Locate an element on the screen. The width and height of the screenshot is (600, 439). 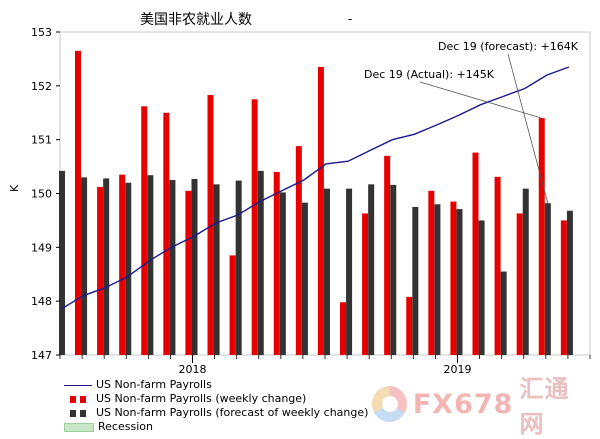
legend-item-recession: Recession is located at coordinates (216, 427).